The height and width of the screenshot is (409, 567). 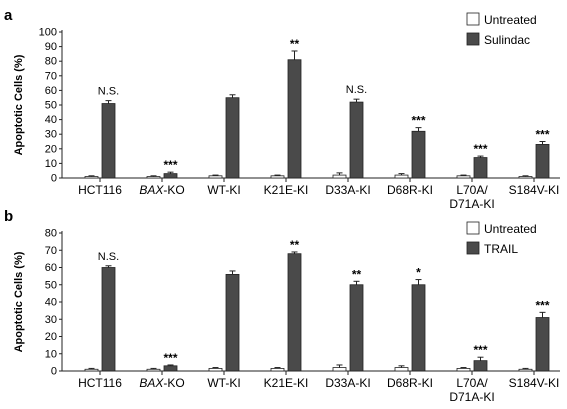 What do you see at coordinates (501, 249) in the screenshot?
I see `legend-label: TRAIL` at bounding box center [501, 249].